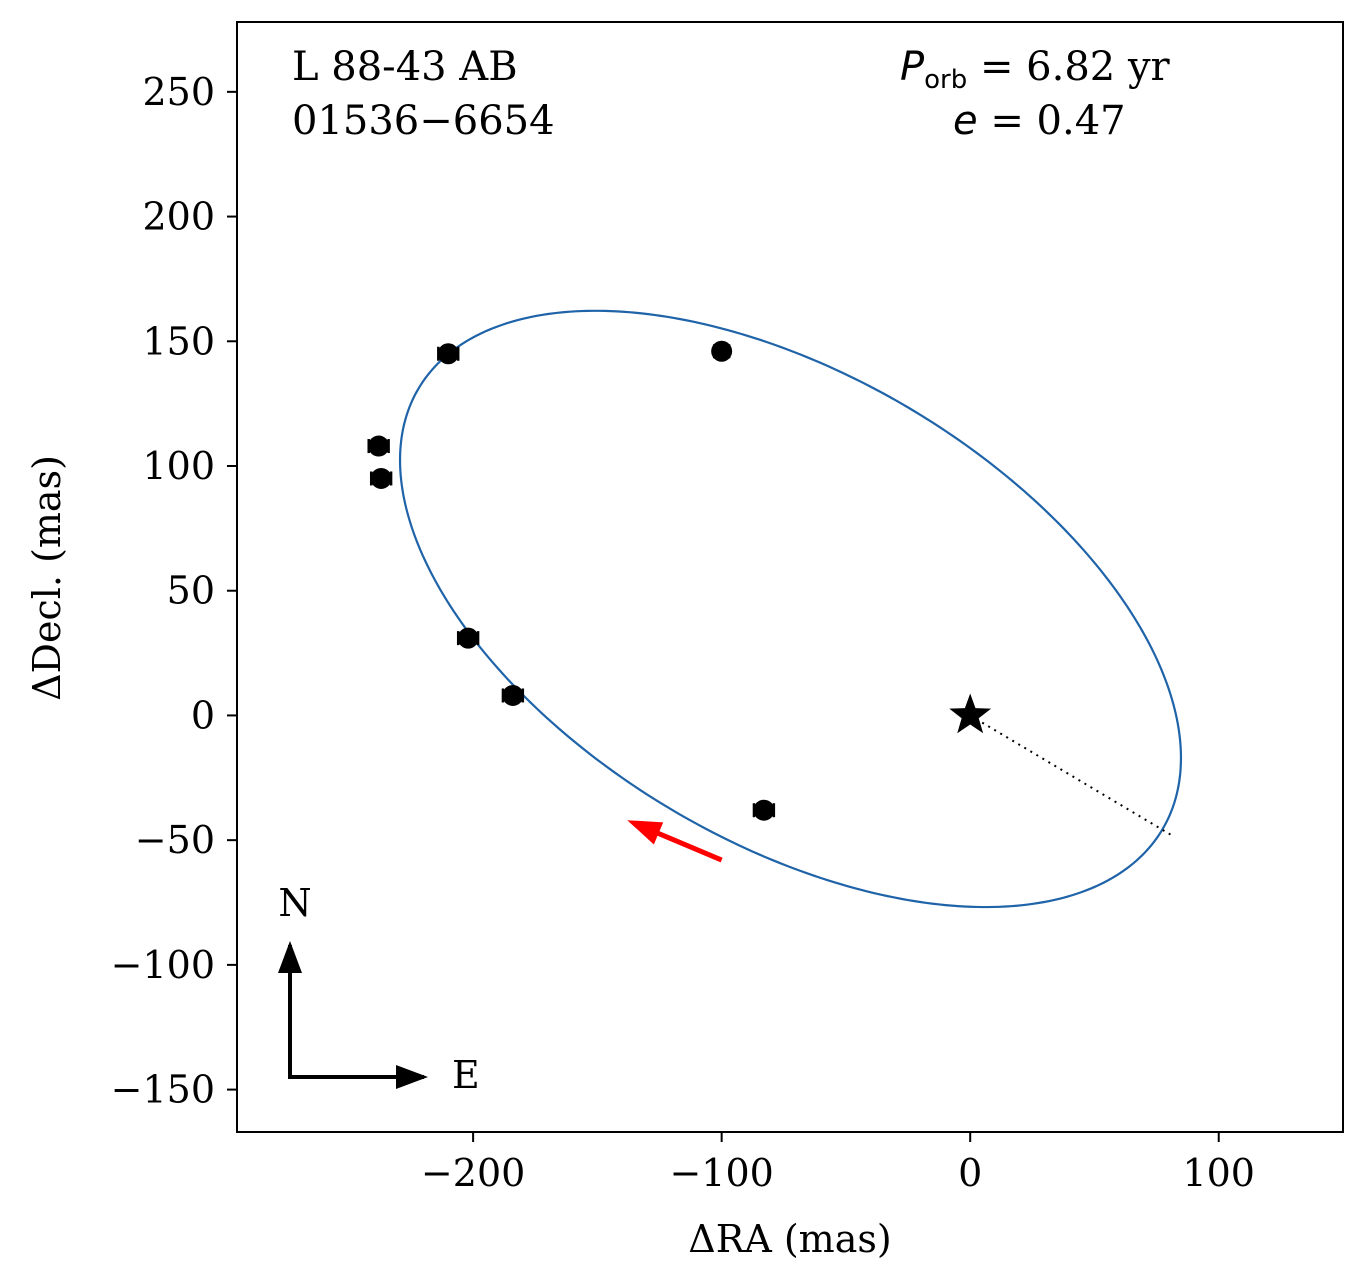 This screenshot has height=1285, width=1368. What do you see at coordinates (473, 1173) in the screenshot?
I see `x-tick-label: −200` at bounding box center [473, 1173].